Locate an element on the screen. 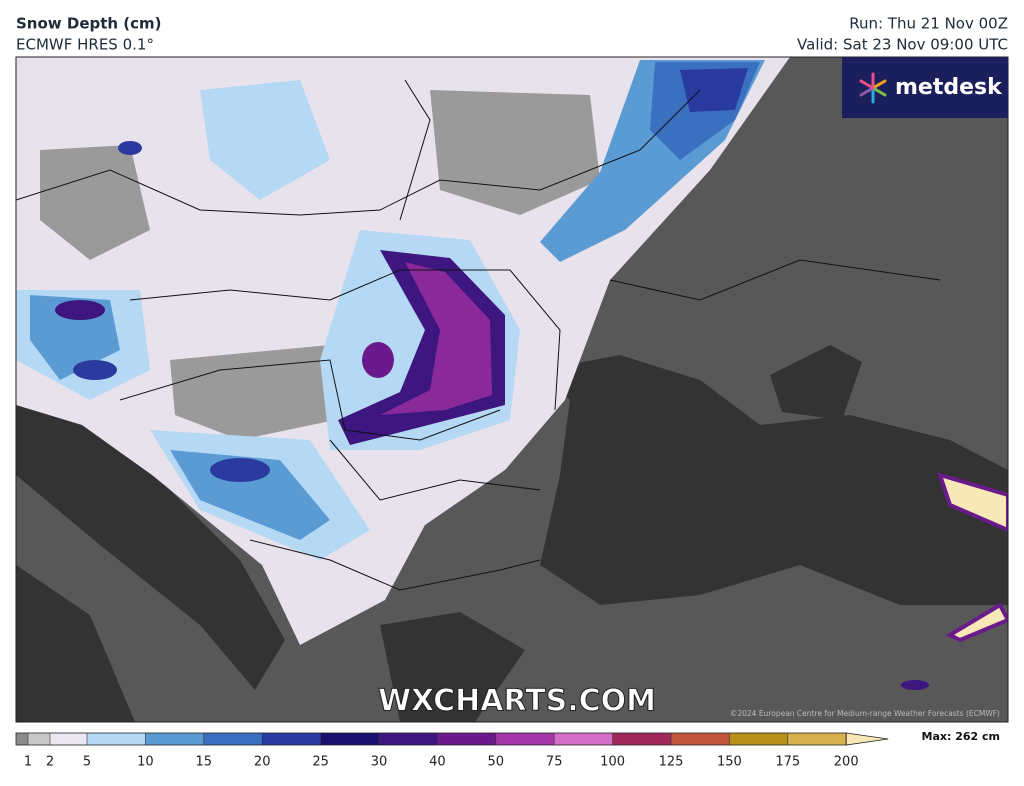 The height and width of the screenshot is (786, 1024). black-sea is located at coordinates (774, 480).